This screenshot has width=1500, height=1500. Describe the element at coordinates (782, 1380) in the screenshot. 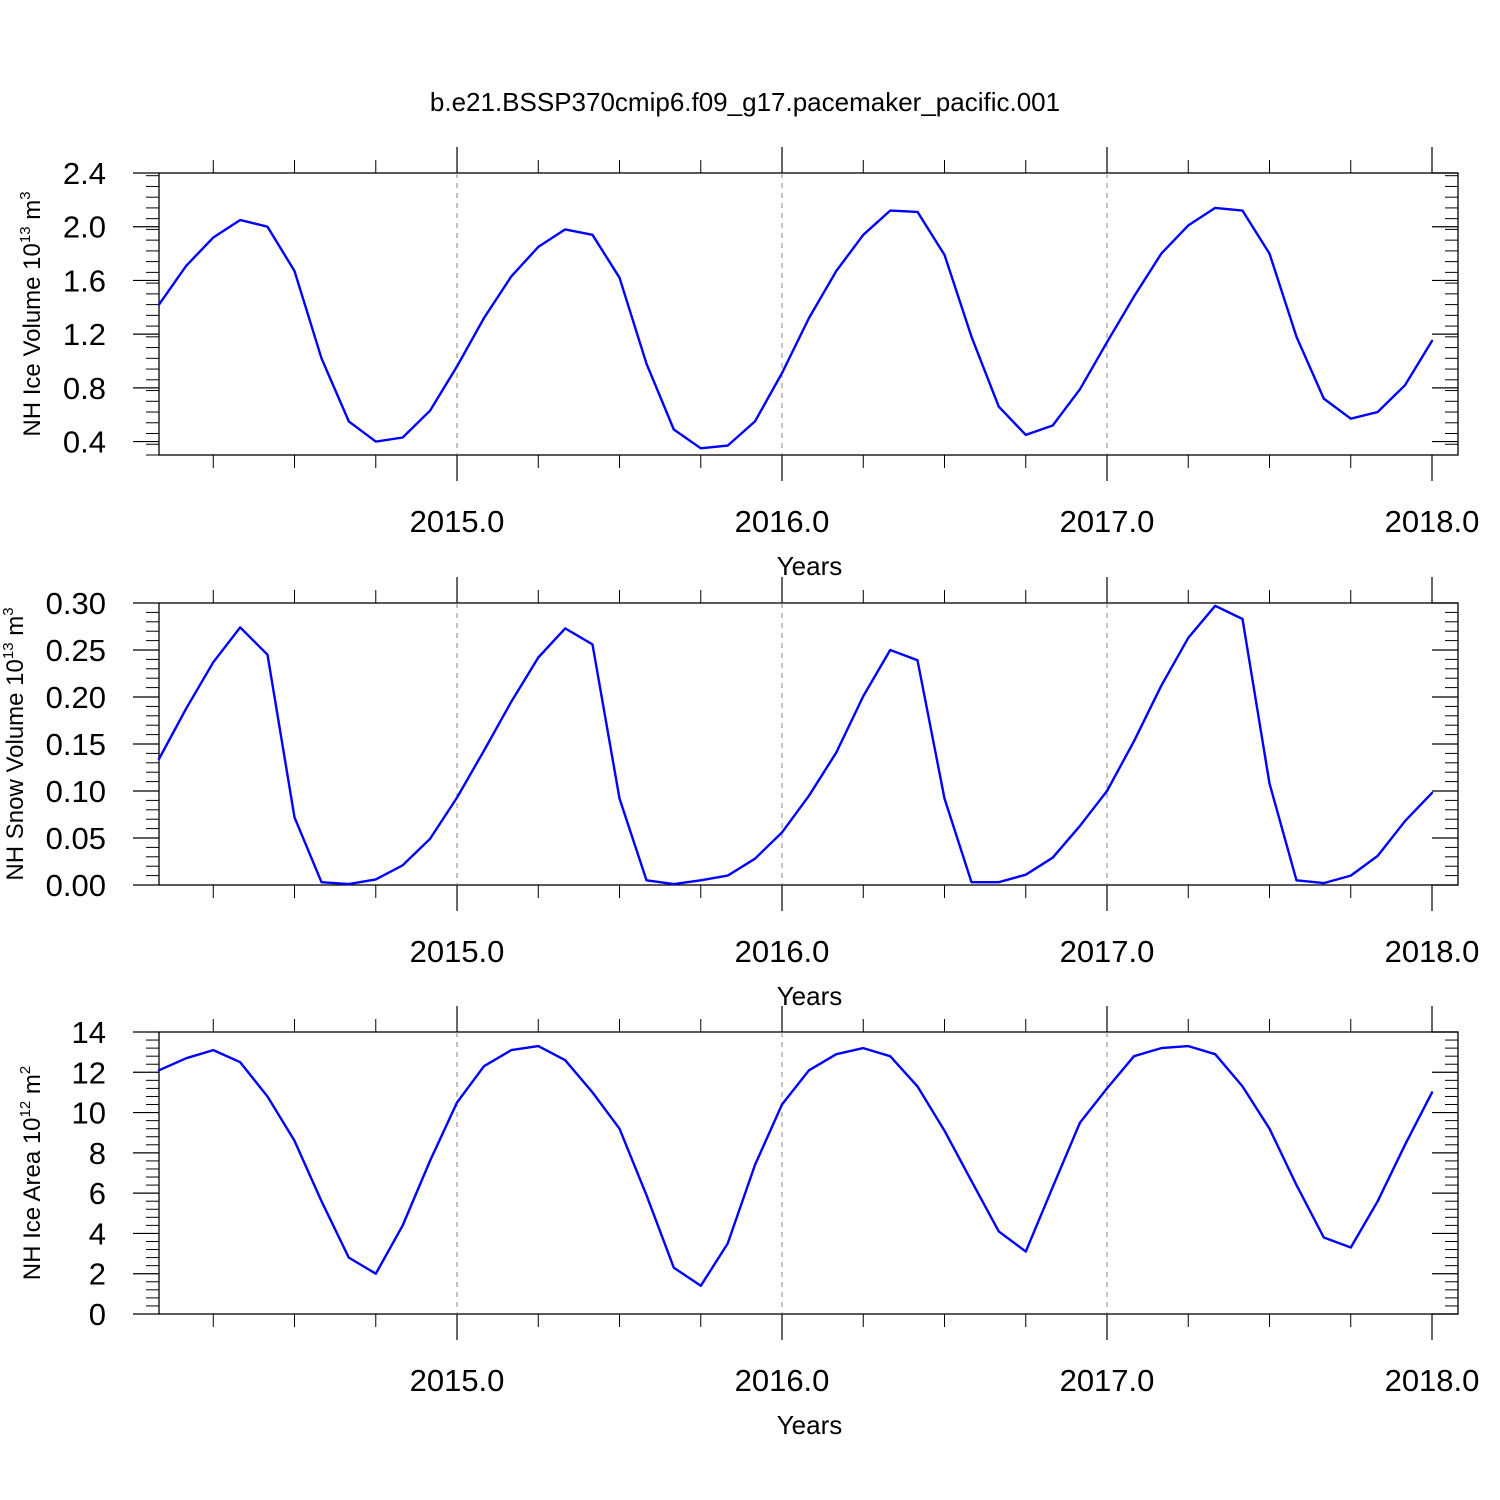

I see `ice-area-x-tick-label: 2016.0` at that location.